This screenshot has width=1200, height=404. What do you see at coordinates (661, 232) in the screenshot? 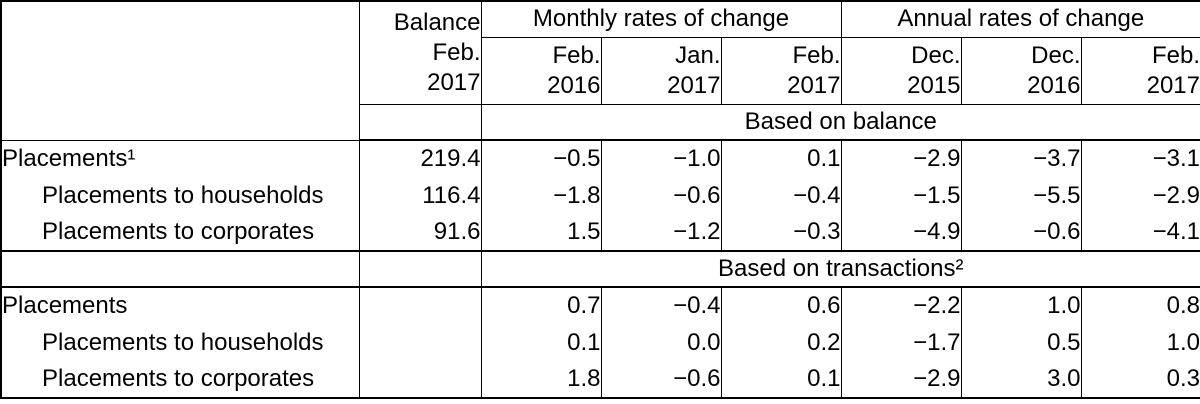
I see `rate-cell: −1.2` at bounding box center [661, 232].